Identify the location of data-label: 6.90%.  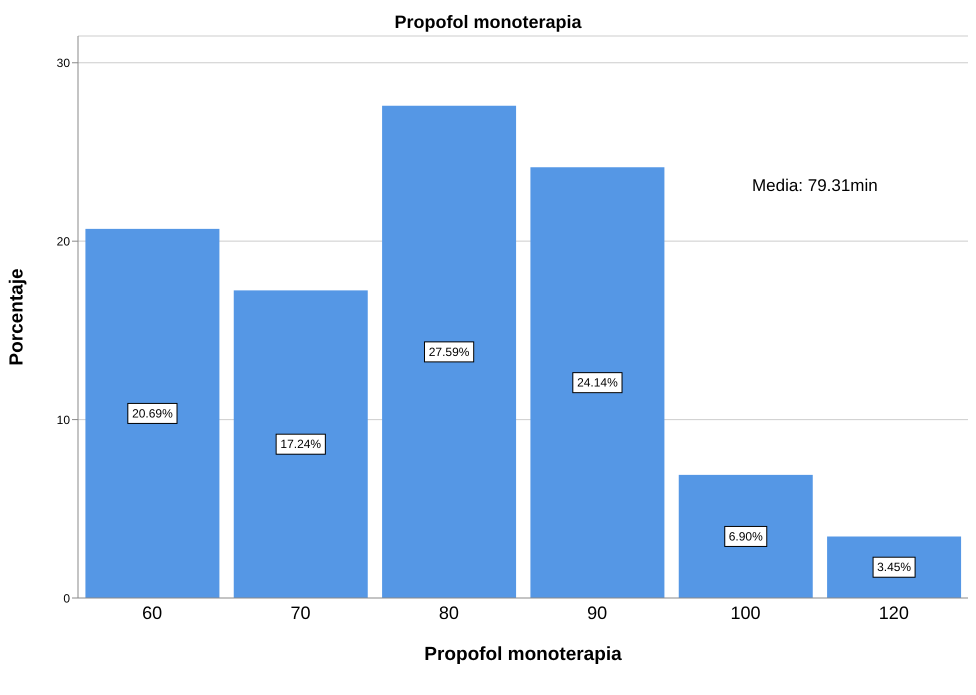
(746, 536).